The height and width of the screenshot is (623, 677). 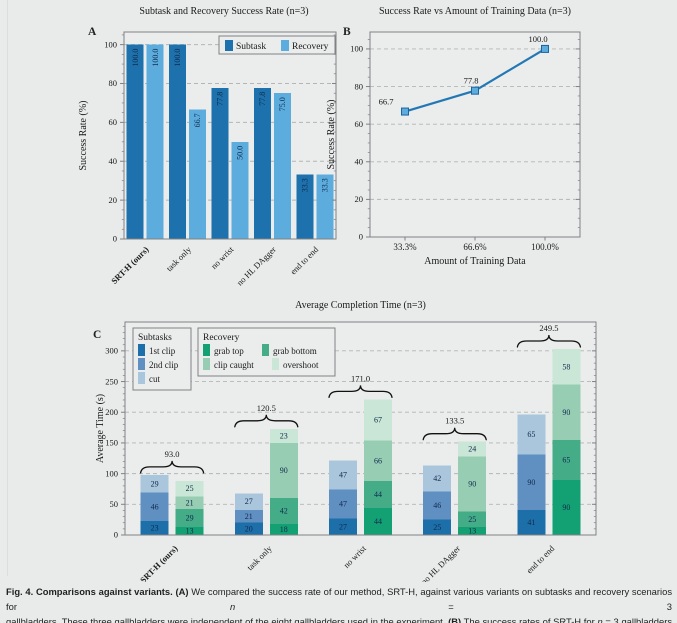 I want to click on x-tick-label: 100.0%, so click(x=545, y=247).